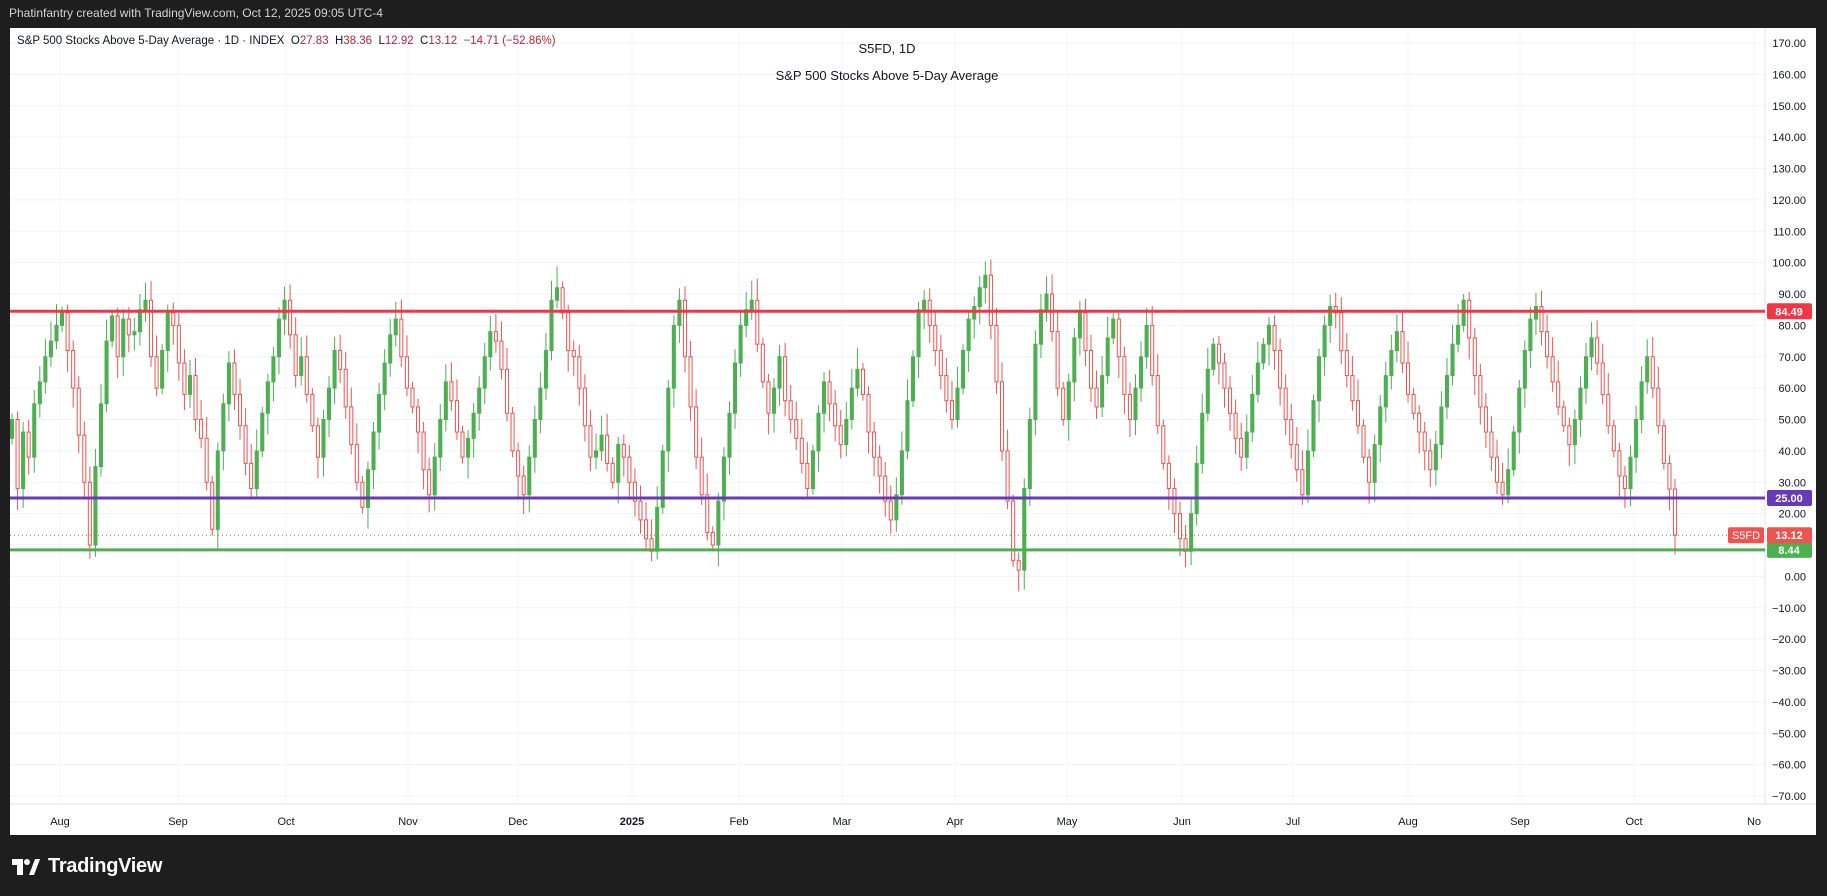 This screenshot has height=896, width=1827. What do you see at coordinates (1789, 107) in the screenshot?
I see `y-tick-label: 150.00` at bounding box center [1789, 107].